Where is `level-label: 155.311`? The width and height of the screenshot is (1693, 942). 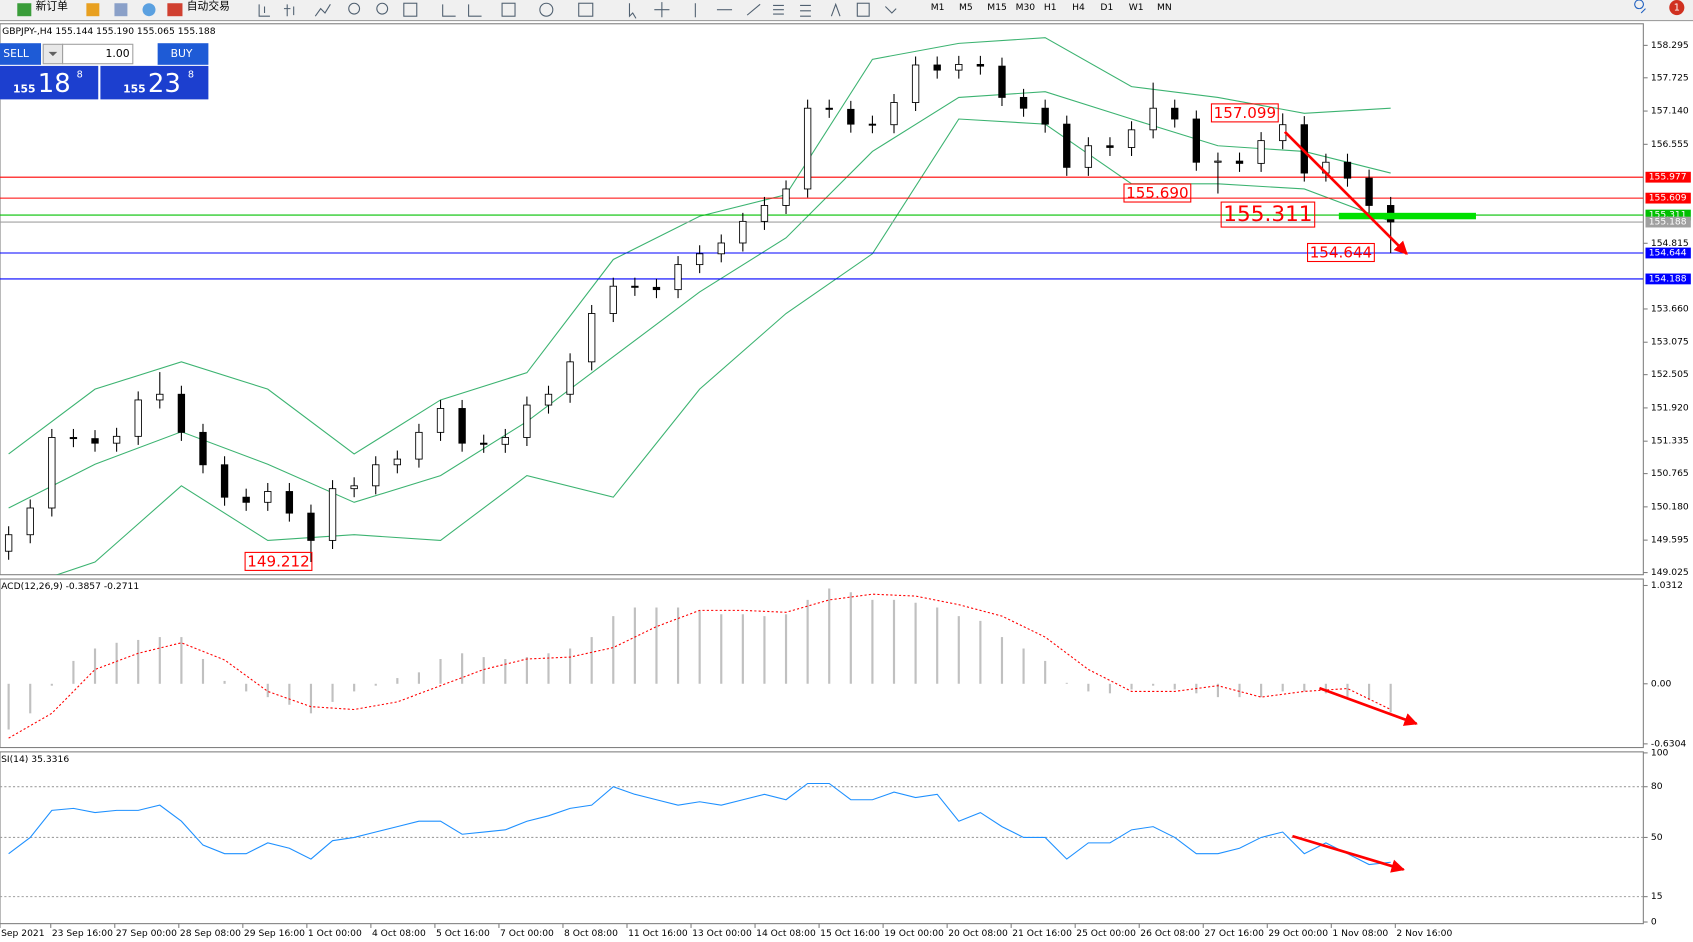
level-label: 155.311 is located at coordinates (1668, 215).